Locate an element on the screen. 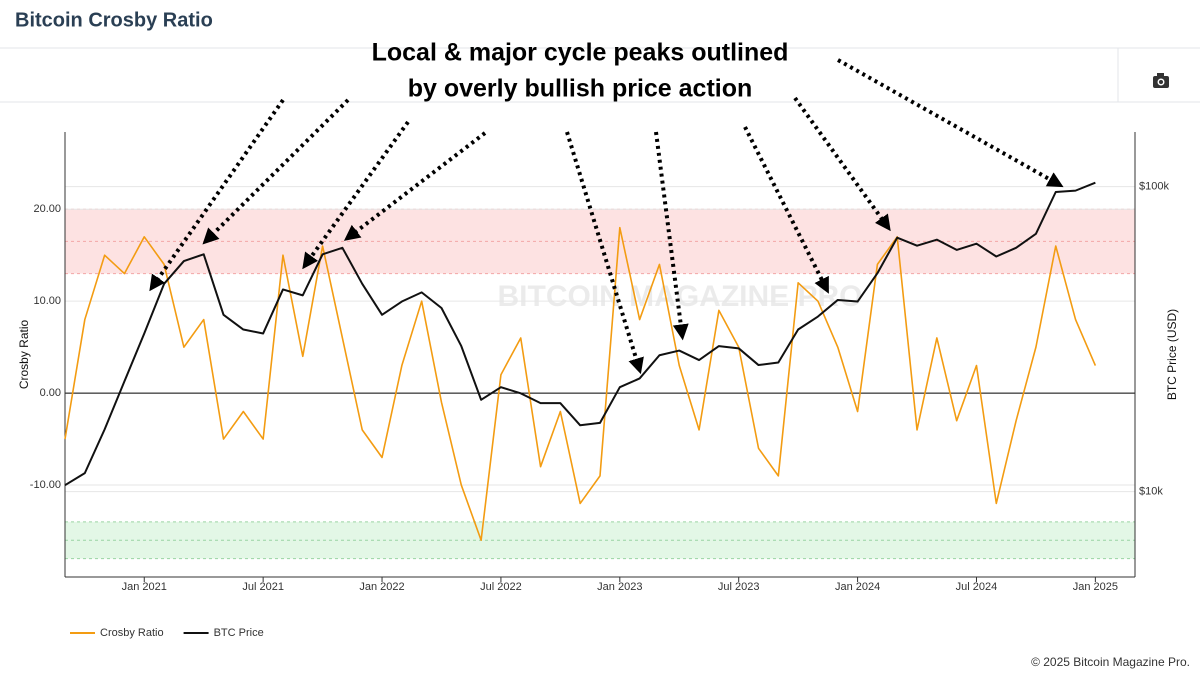 The image size is (1200, 680). y-tick-label: 10.00 is located at coordinates (47, 301).